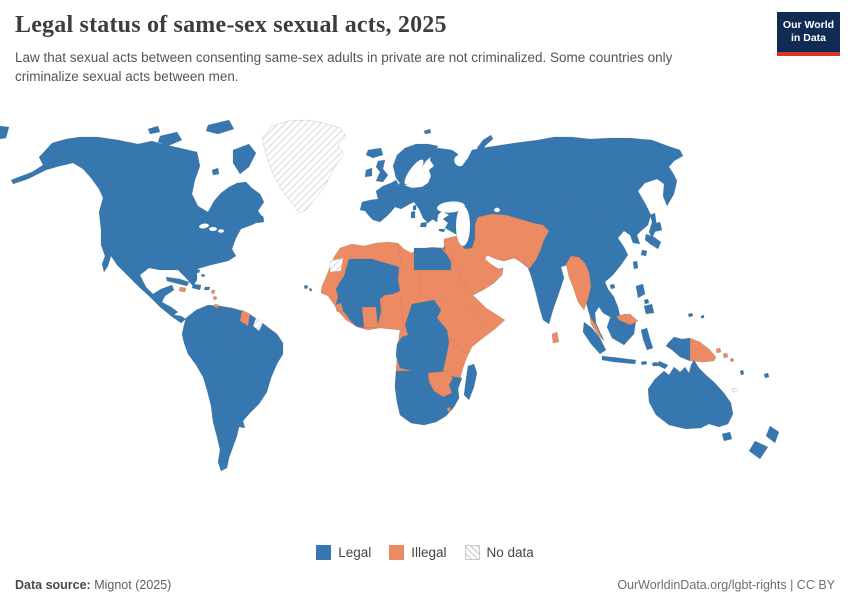 The width and height of the screenshot is (850, 600). Describe the element at coordinates (627, 319) in the screenshot. I see `region-borneo-north-malaysia` at that location.